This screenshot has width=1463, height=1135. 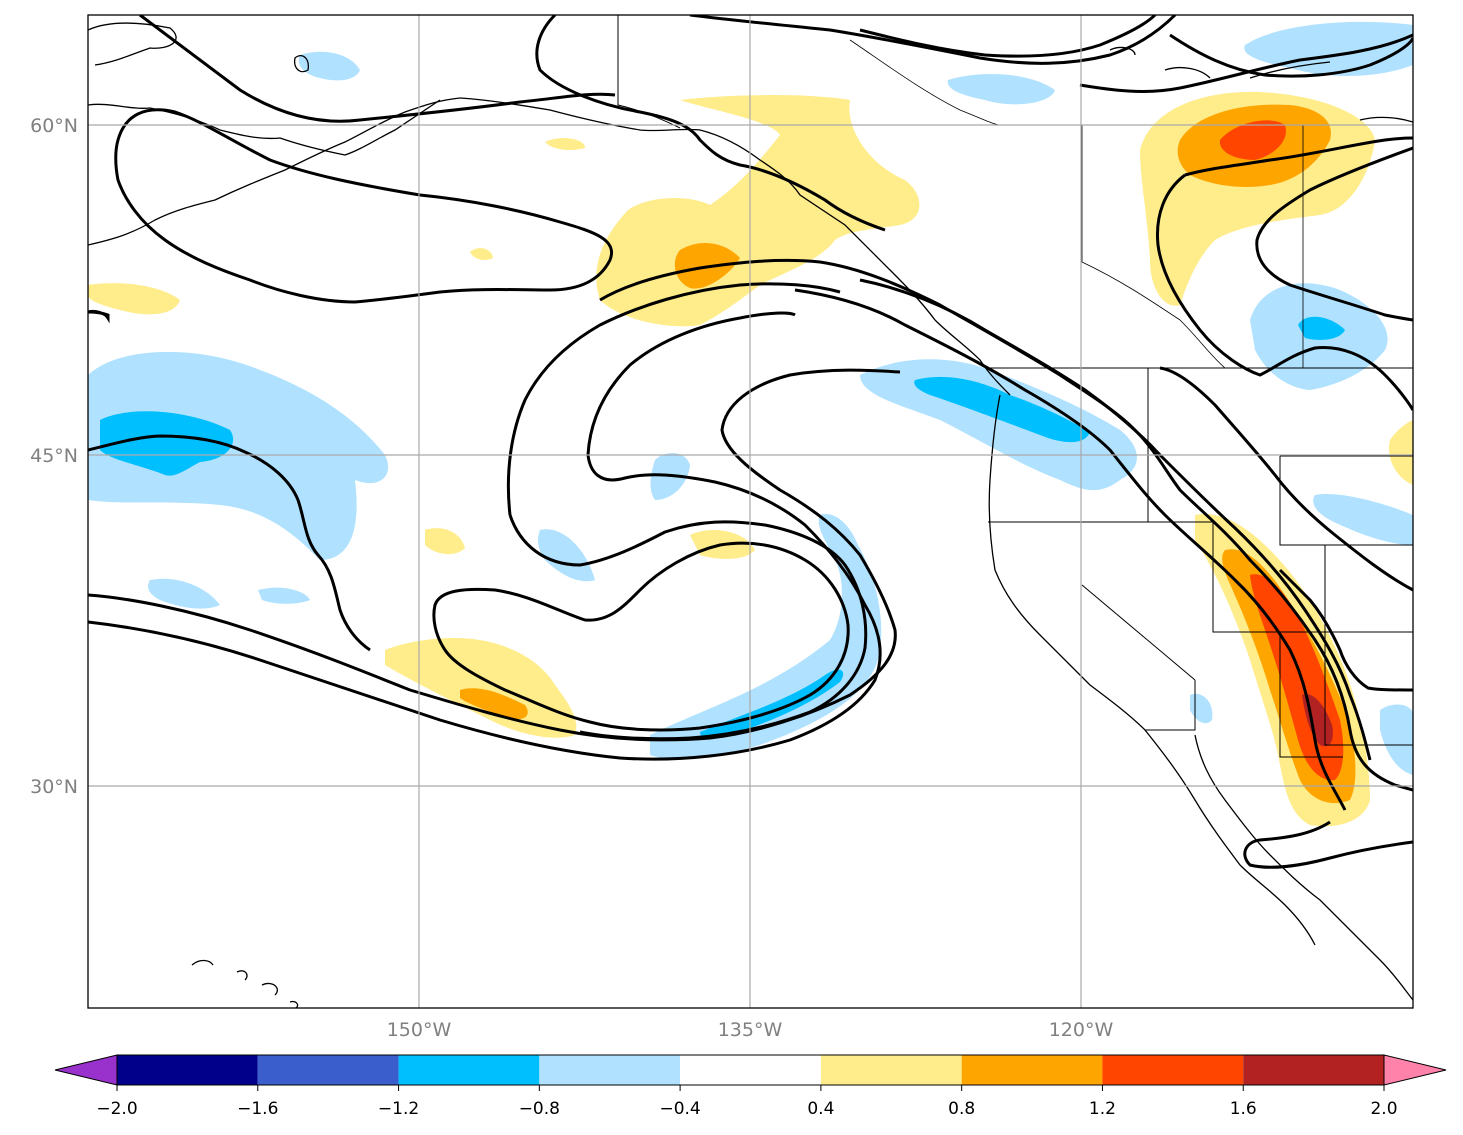 What do you see at coordinates (820, 1109) in the screenshot?
I see `colorbar-tick-label: 0.4` at bounding box center [820, 1109].